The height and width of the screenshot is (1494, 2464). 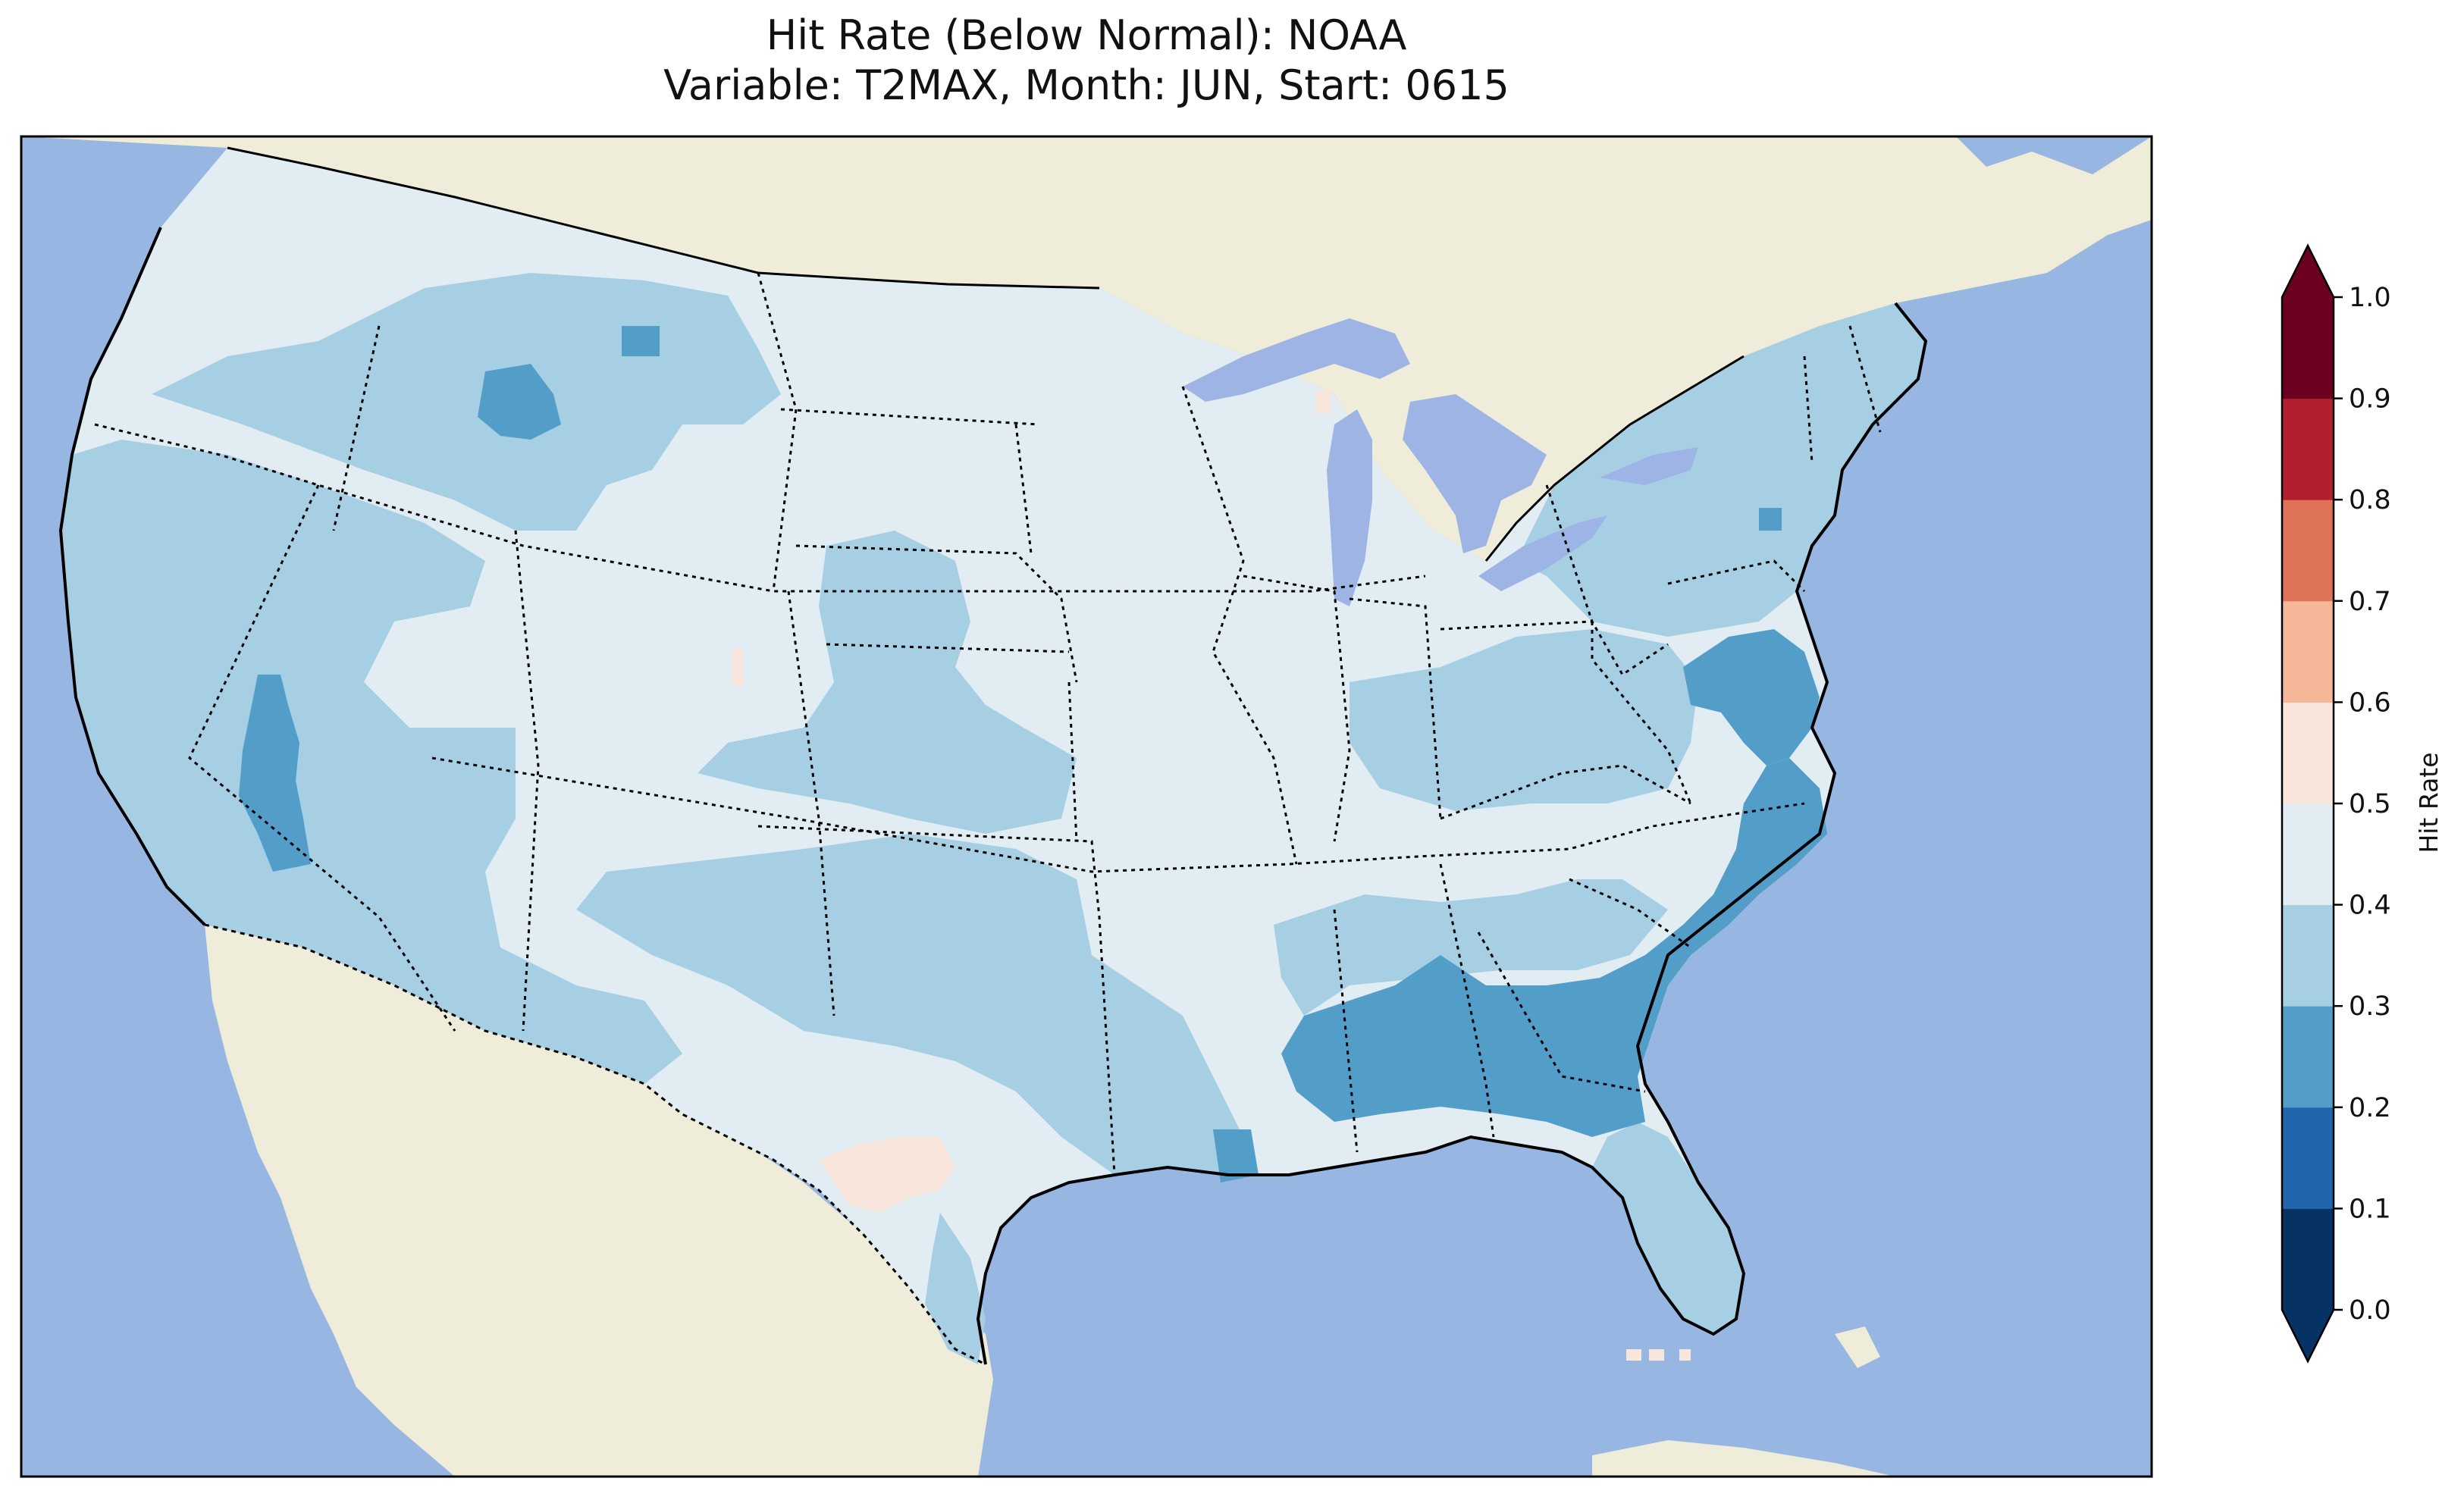 What do you see at coordinates (2370, 1108) in the screenshot?
I see `colorbar-tick-label: 0.2` at bounding box center [2370, 1108].